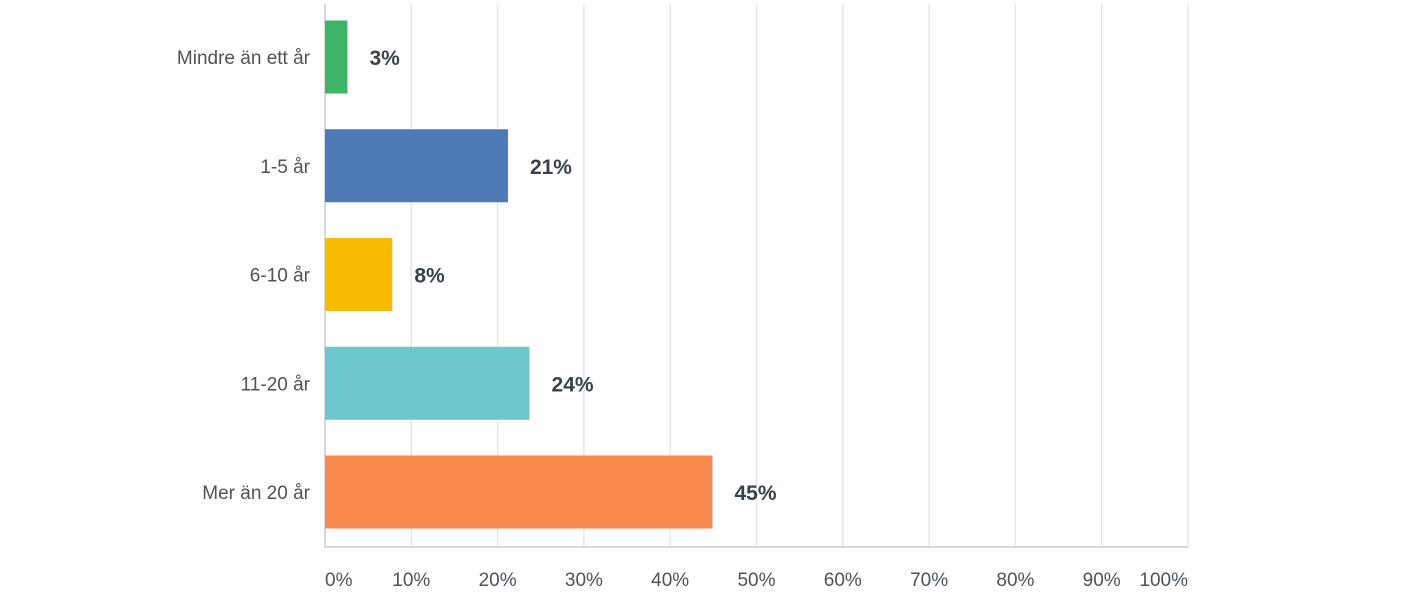 This screenshot has width=1420, height=605. I want to click on x-tick-label: 0%, so click(339, 580).